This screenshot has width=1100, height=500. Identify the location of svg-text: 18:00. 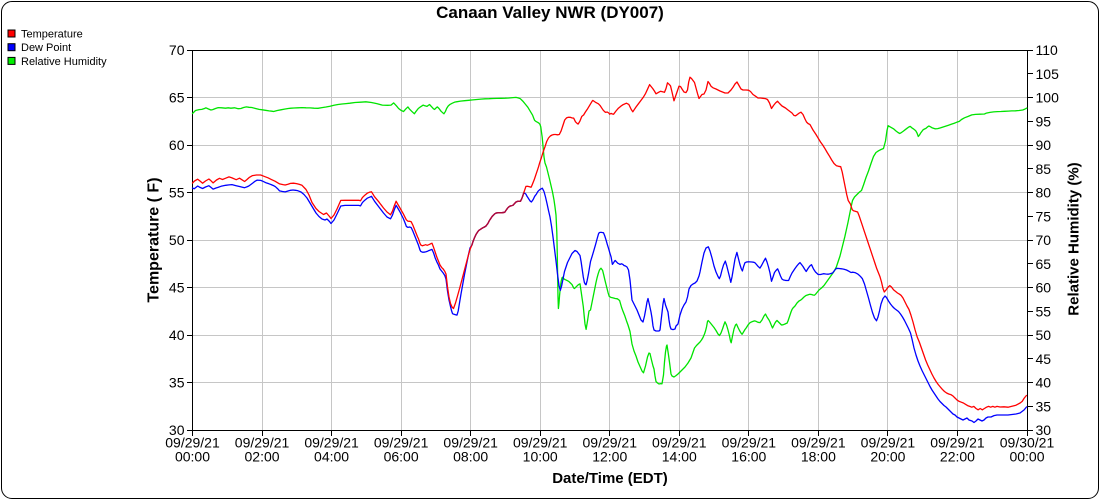
(818, 457).